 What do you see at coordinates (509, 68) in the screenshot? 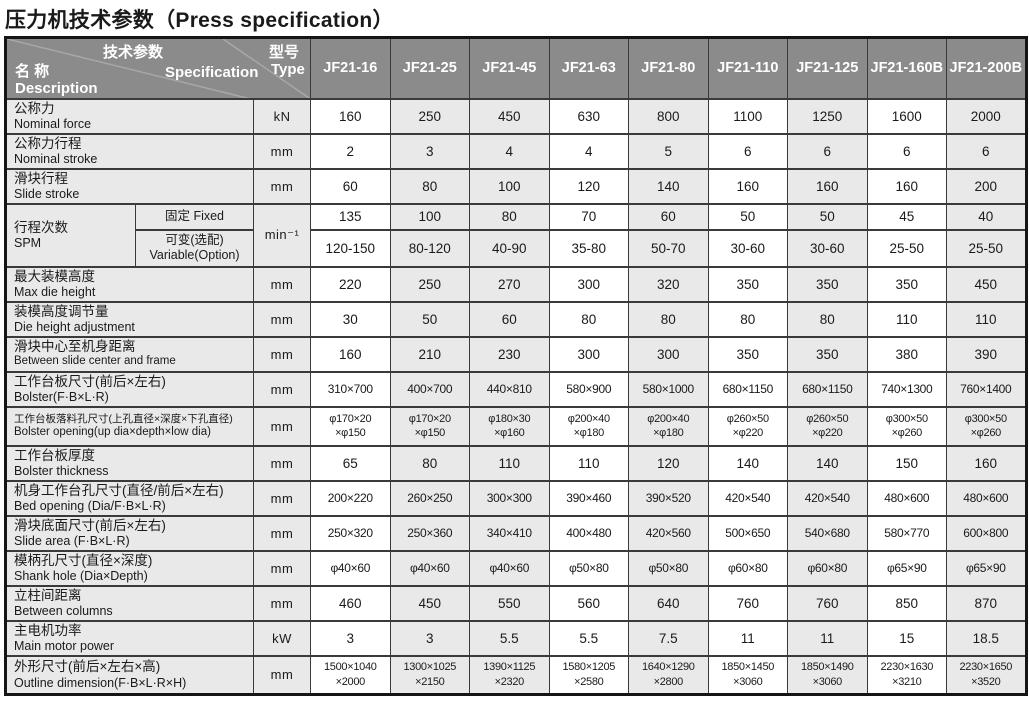
I see `model-header-cell: JF21-45` at bounding box center [509, 68].